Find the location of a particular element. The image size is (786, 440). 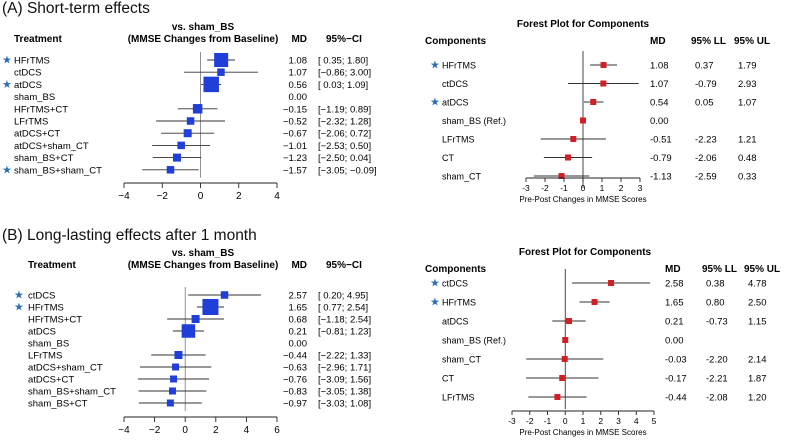

col-header-components: Components is located at coordinates (456, 269).